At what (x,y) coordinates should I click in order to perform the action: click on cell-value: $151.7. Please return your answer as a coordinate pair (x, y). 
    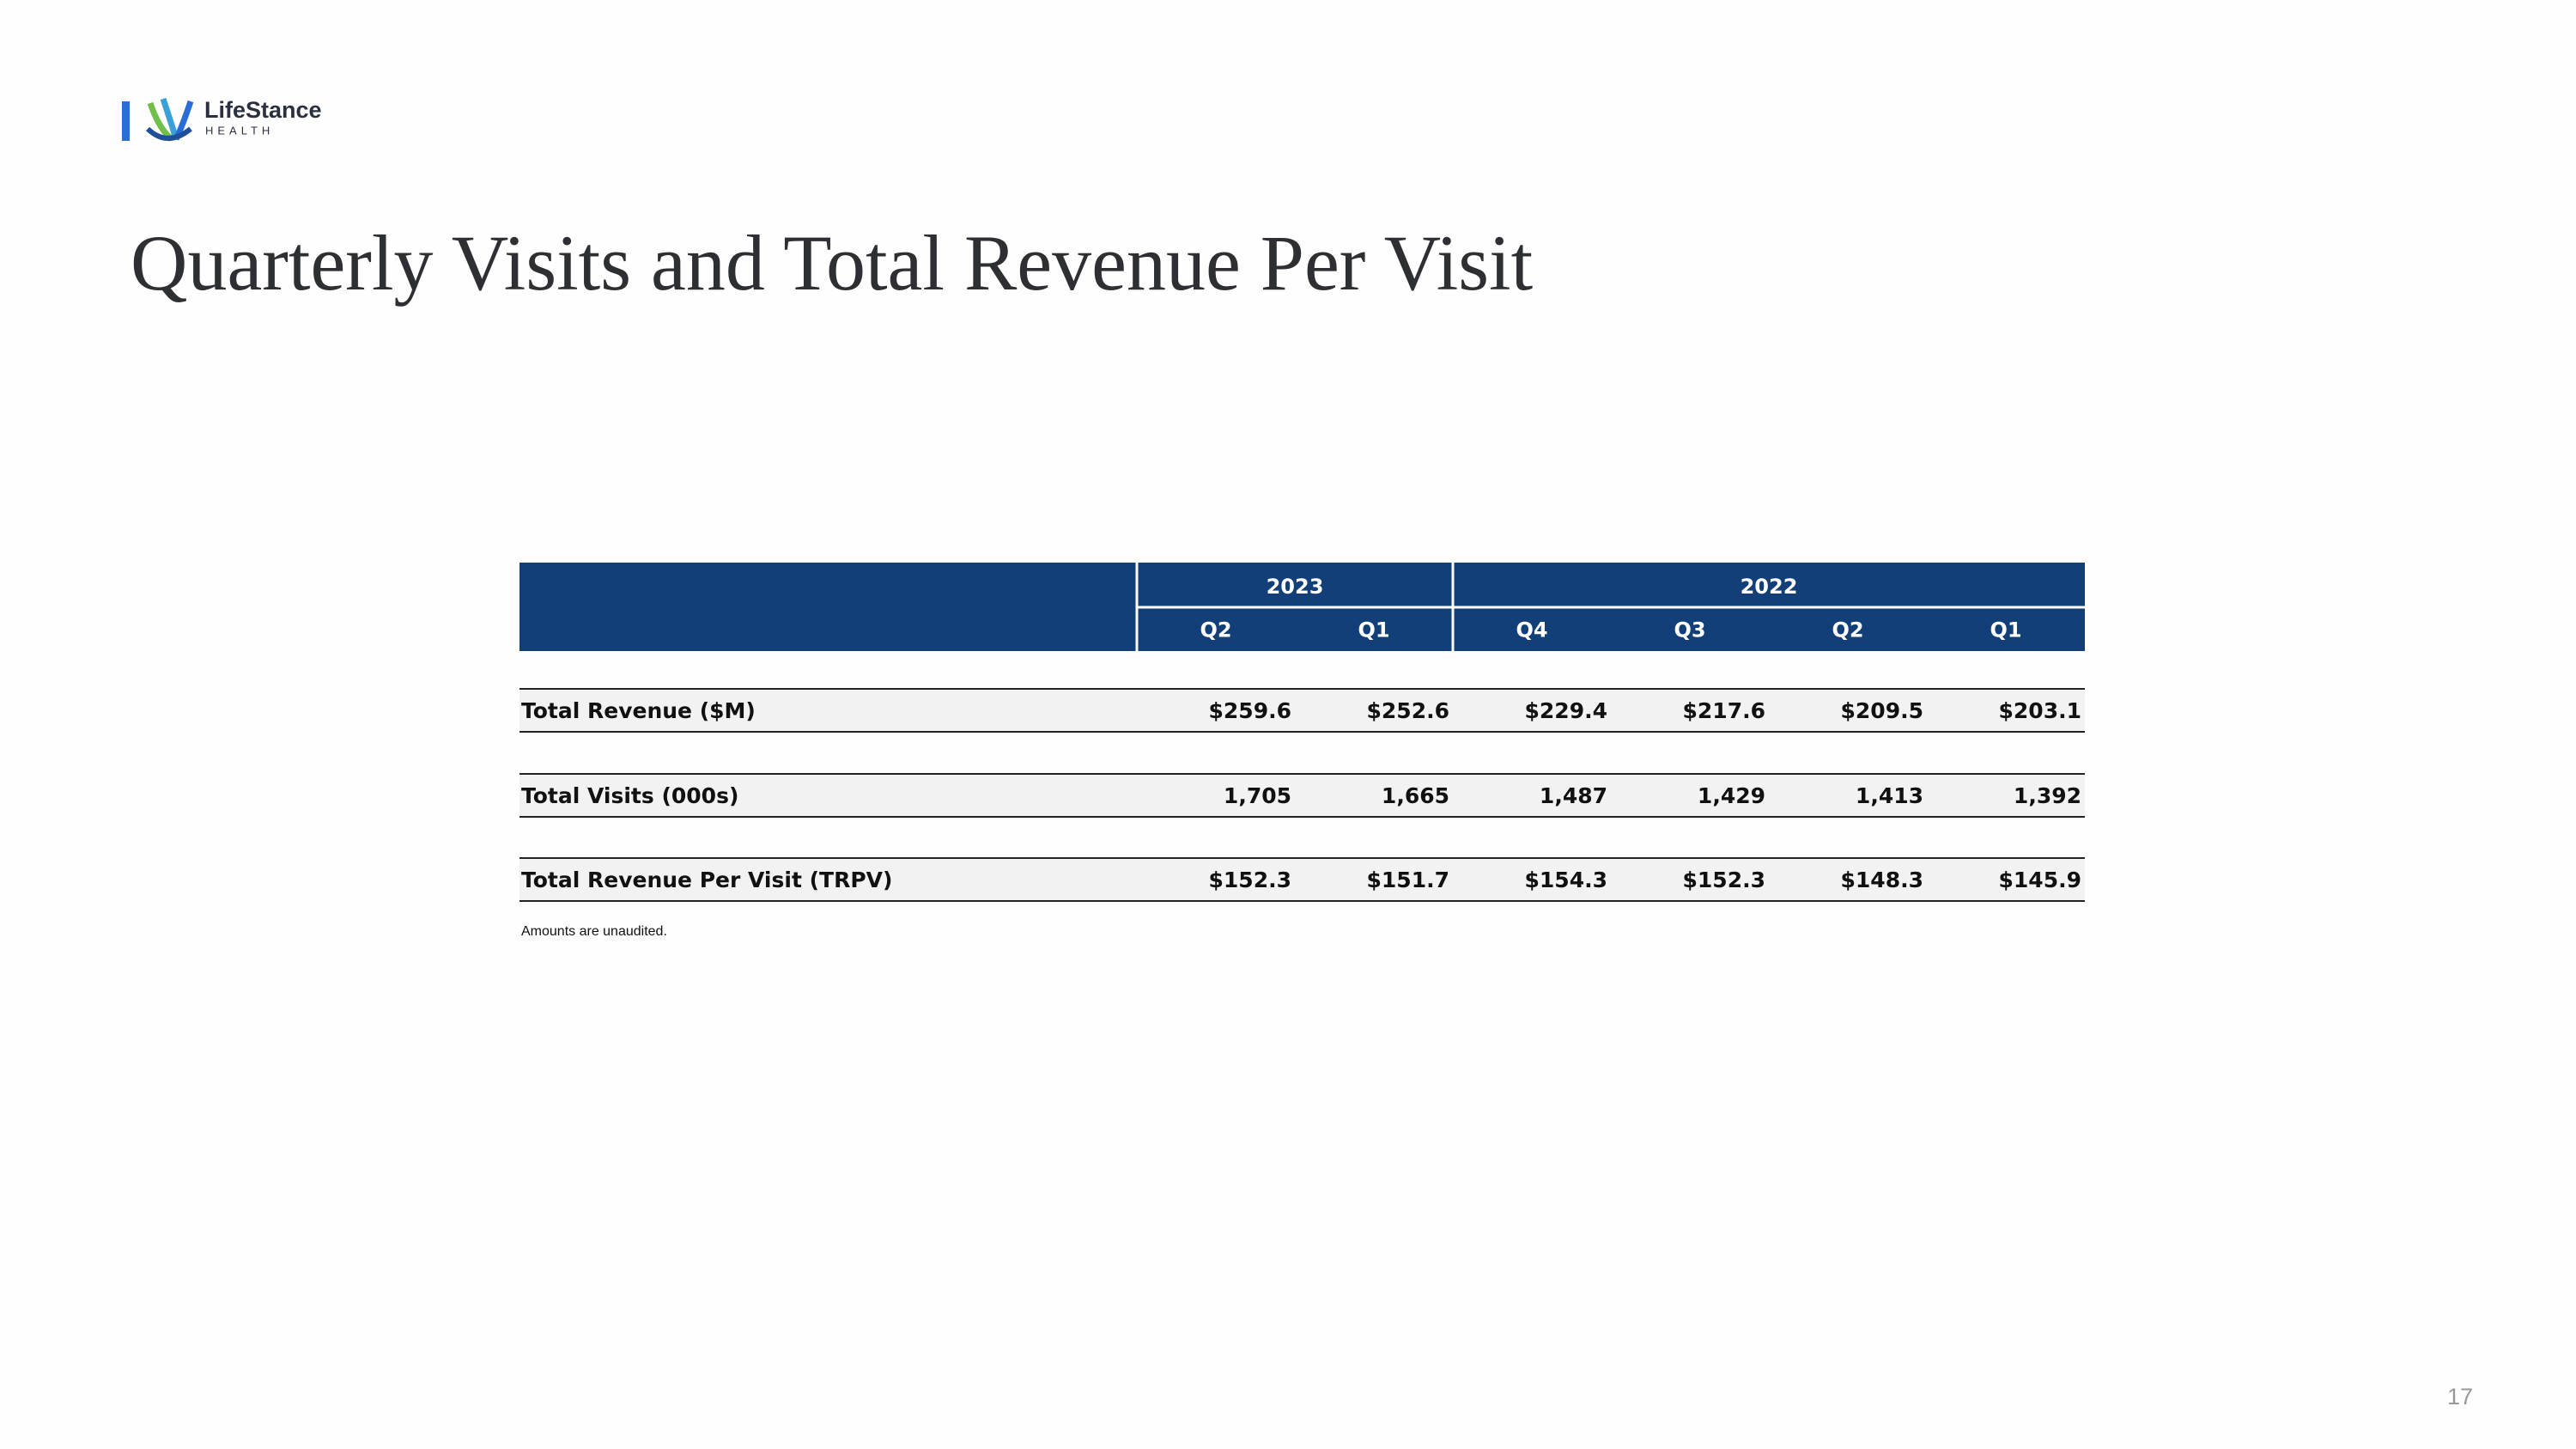
    Looking at the image, I should click on (1408, 880).